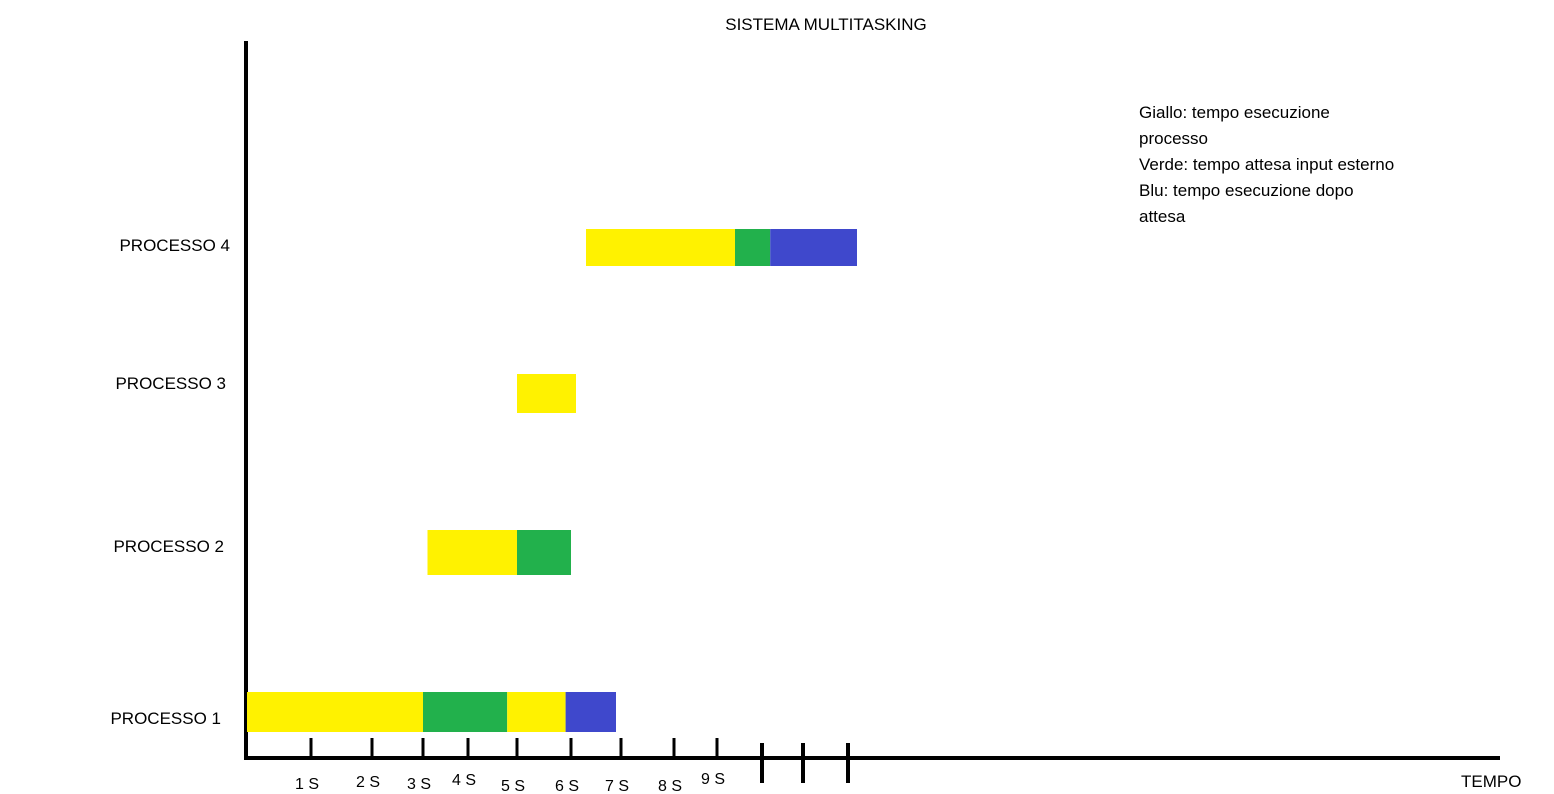  I want to click on x-tick-label: 2 S, so click(368, 782).